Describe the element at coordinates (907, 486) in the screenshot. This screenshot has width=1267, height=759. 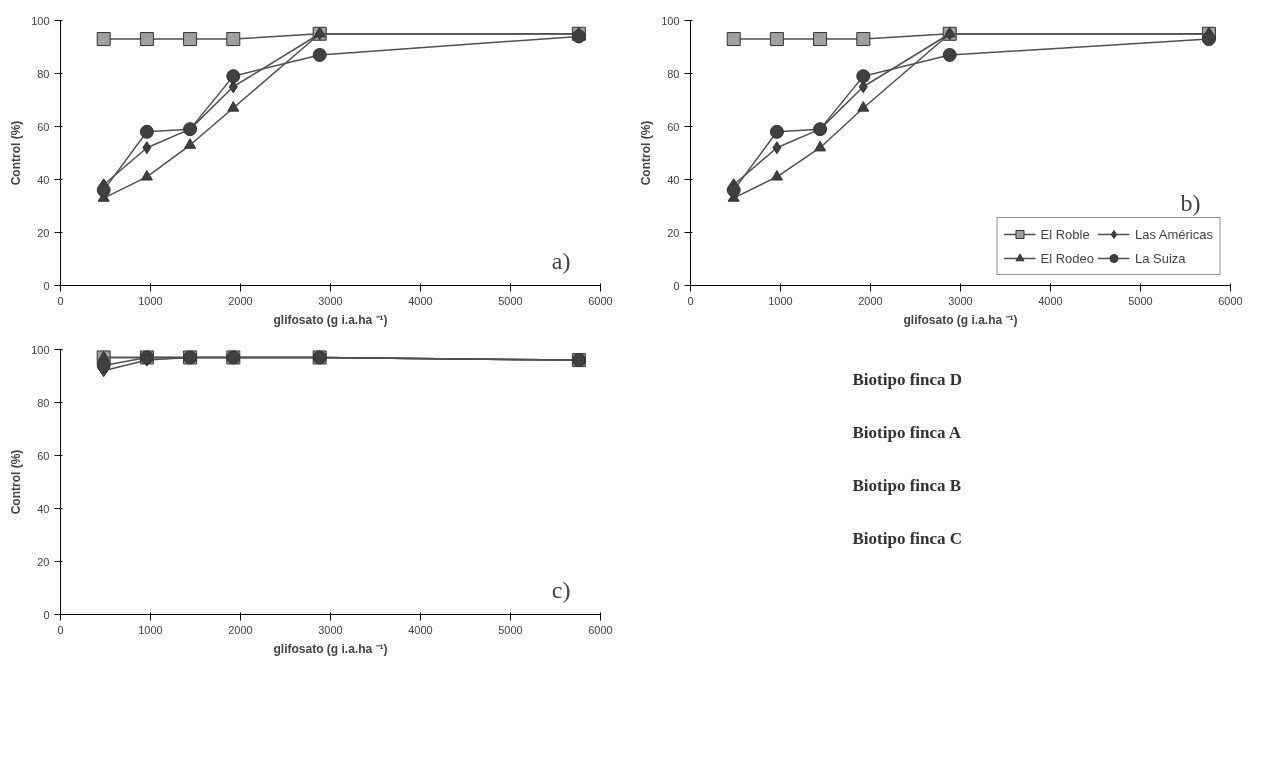
I see `text: Biotipo finca B` at that location.